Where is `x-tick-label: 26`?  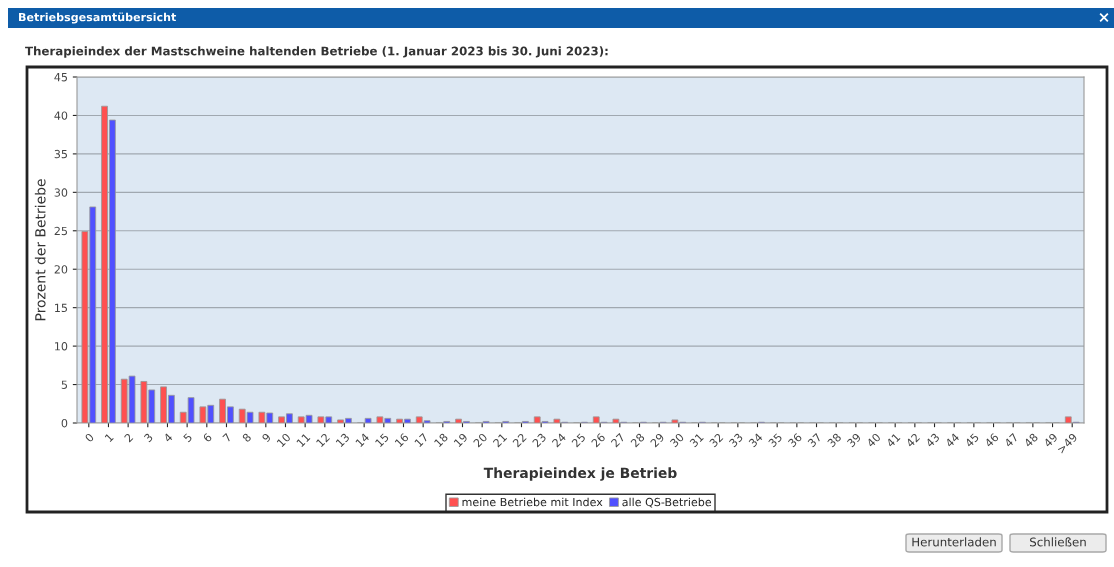 x-tick-label: 26 is located at coordinates (598, 440).